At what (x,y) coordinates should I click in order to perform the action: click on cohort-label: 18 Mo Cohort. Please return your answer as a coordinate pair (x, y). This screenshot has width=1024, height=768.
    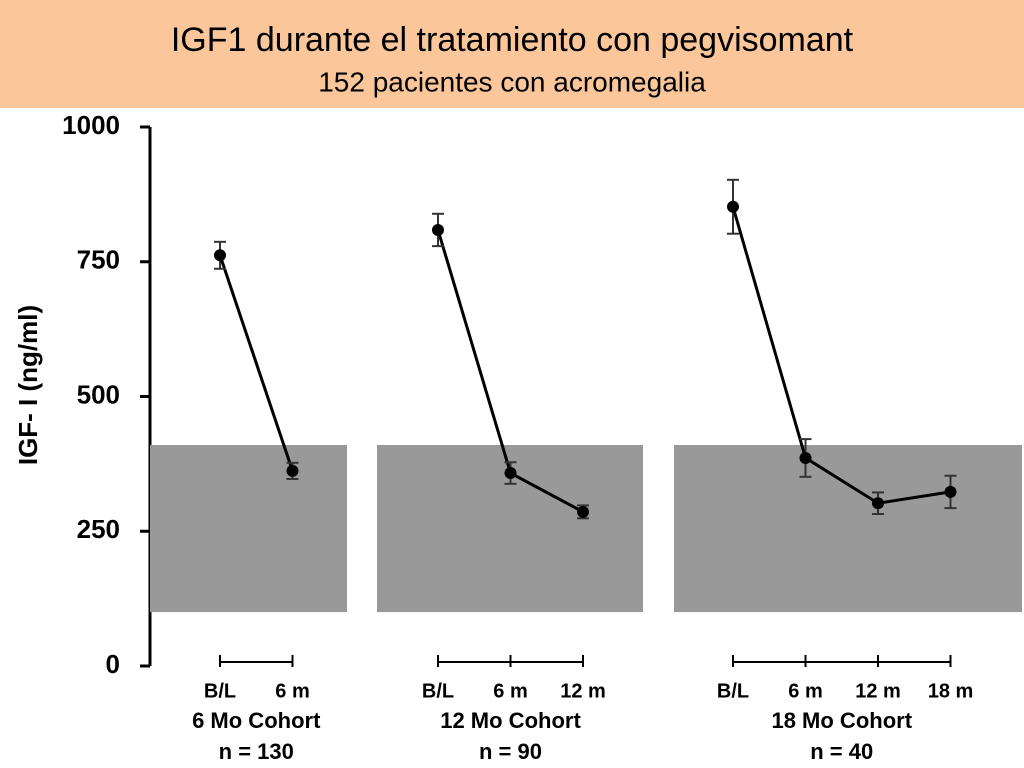
    Looking at the image, I should click on (841, 720).